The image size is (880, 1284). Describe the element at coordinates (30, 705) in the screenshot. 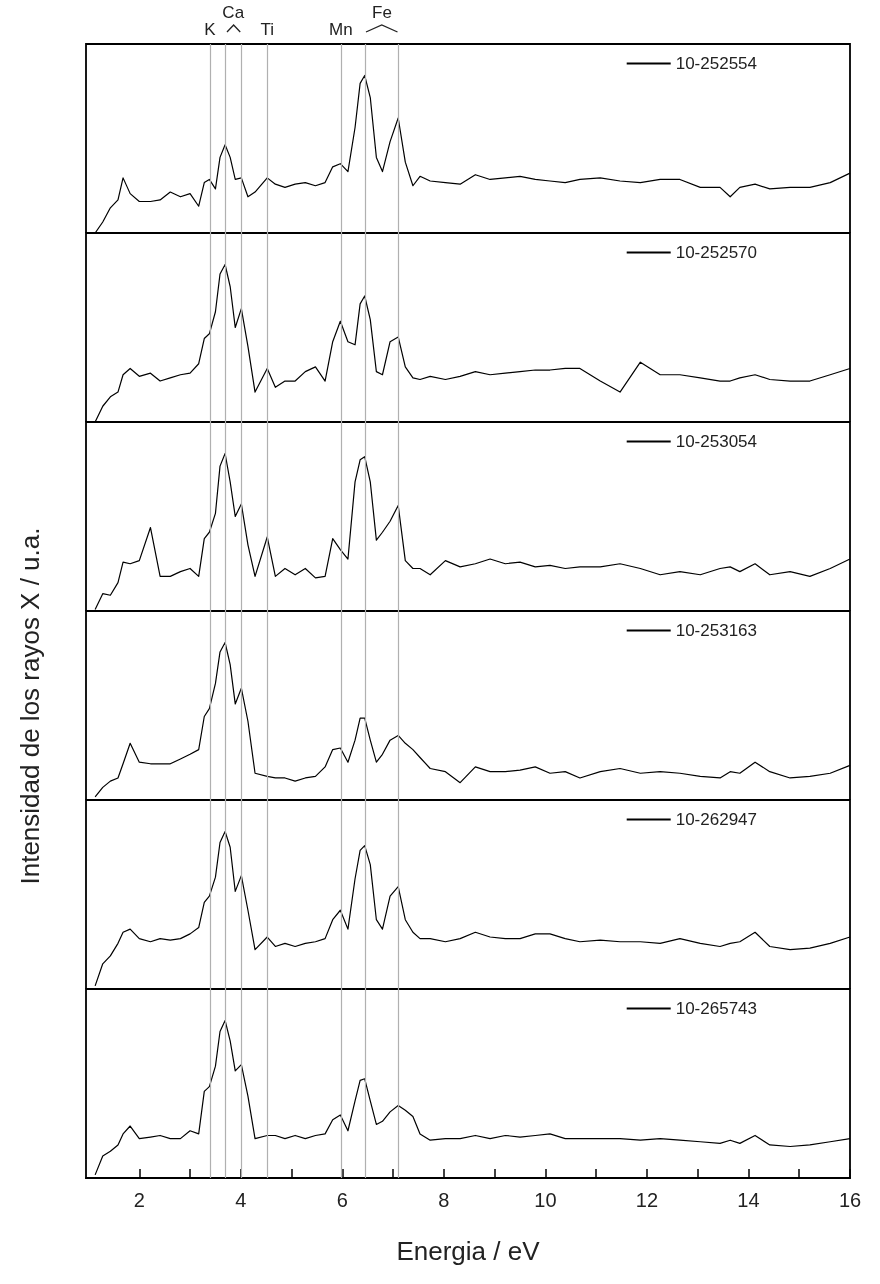

I see `y-axis-title: Intensidad de los rayos X / u.a.` at that location.